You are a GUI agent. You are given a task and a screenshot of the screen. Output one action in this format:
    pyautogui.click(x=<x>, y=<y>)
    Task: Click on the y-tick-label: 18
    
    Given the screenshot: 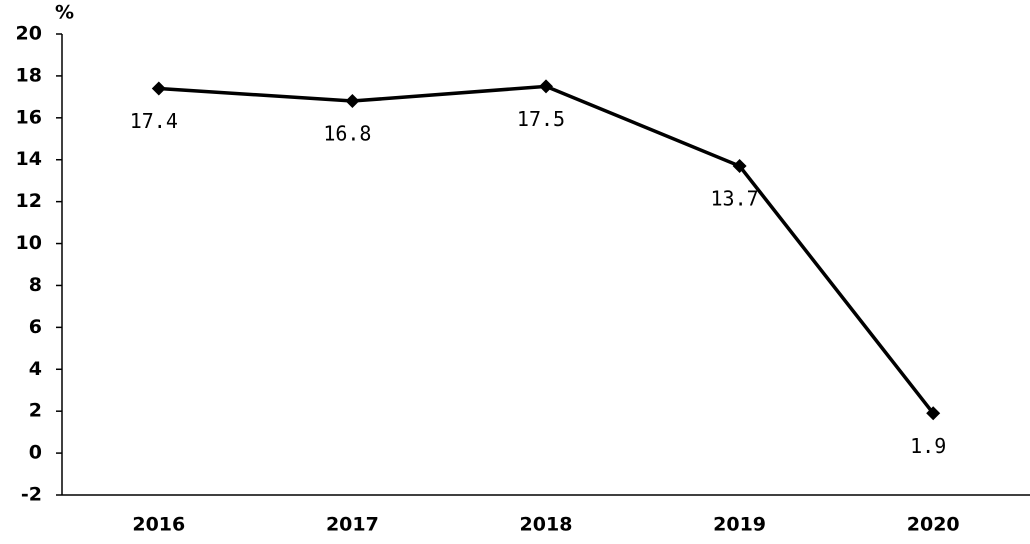 What is the action you would take?
    pyautogui.click(x=29, y=75)
    